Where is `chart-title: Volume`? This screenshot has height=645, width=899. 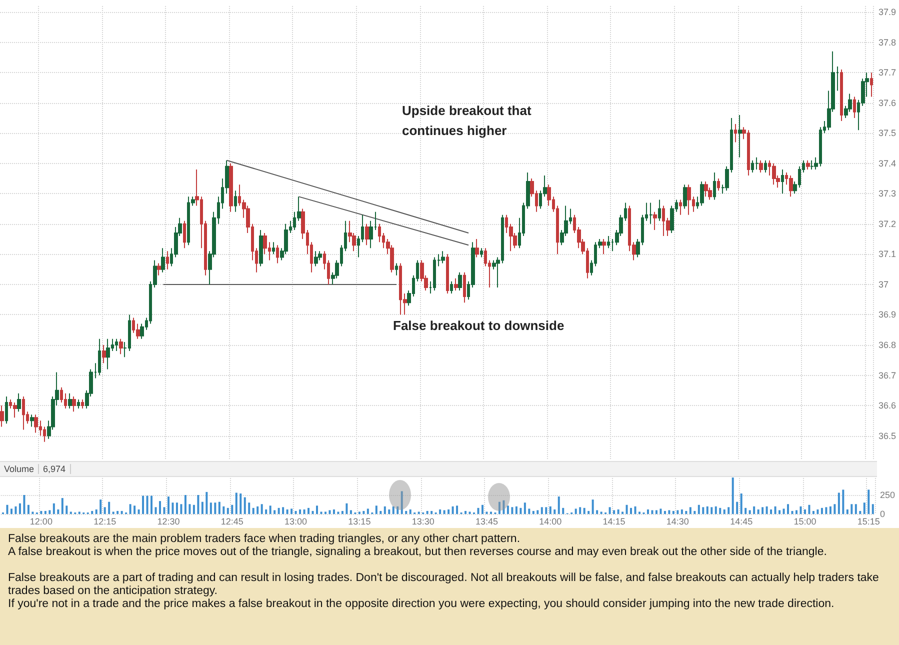 chart-title: Volume is located at coordinates (20, 469).